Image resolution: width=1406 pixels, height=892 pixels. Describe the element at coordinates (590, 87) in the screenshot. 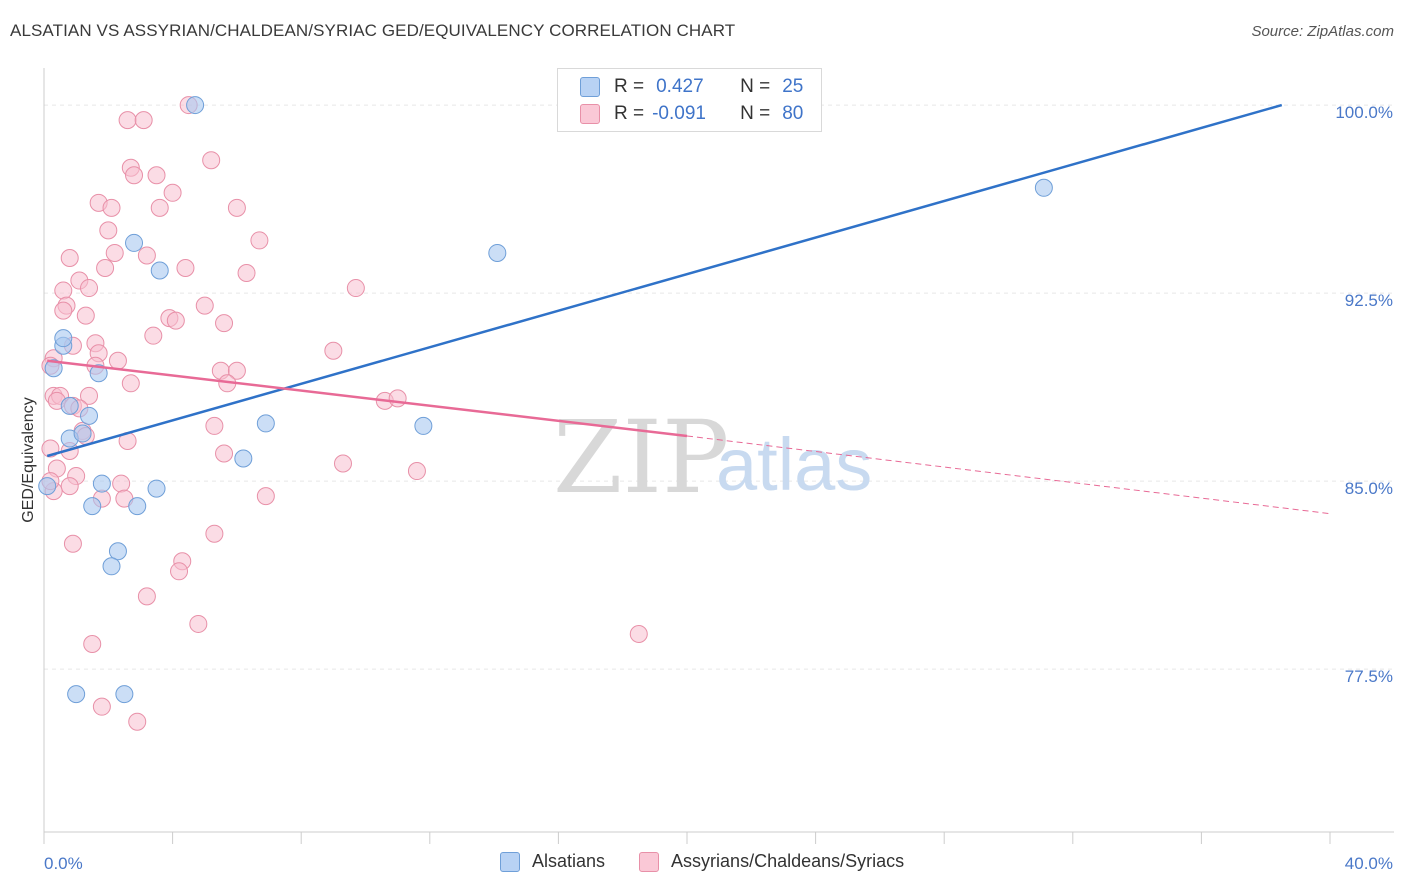

I see `alsatians-swatch` at that location.